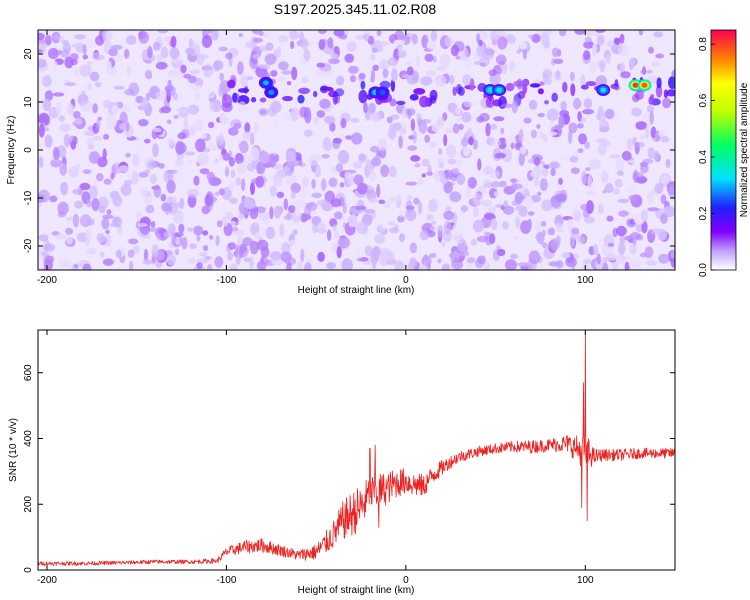  What do you see at coordinates (603, 90) in the screenshot?
I see `spectrogram-hotspot` at bounding box center [603, 90].